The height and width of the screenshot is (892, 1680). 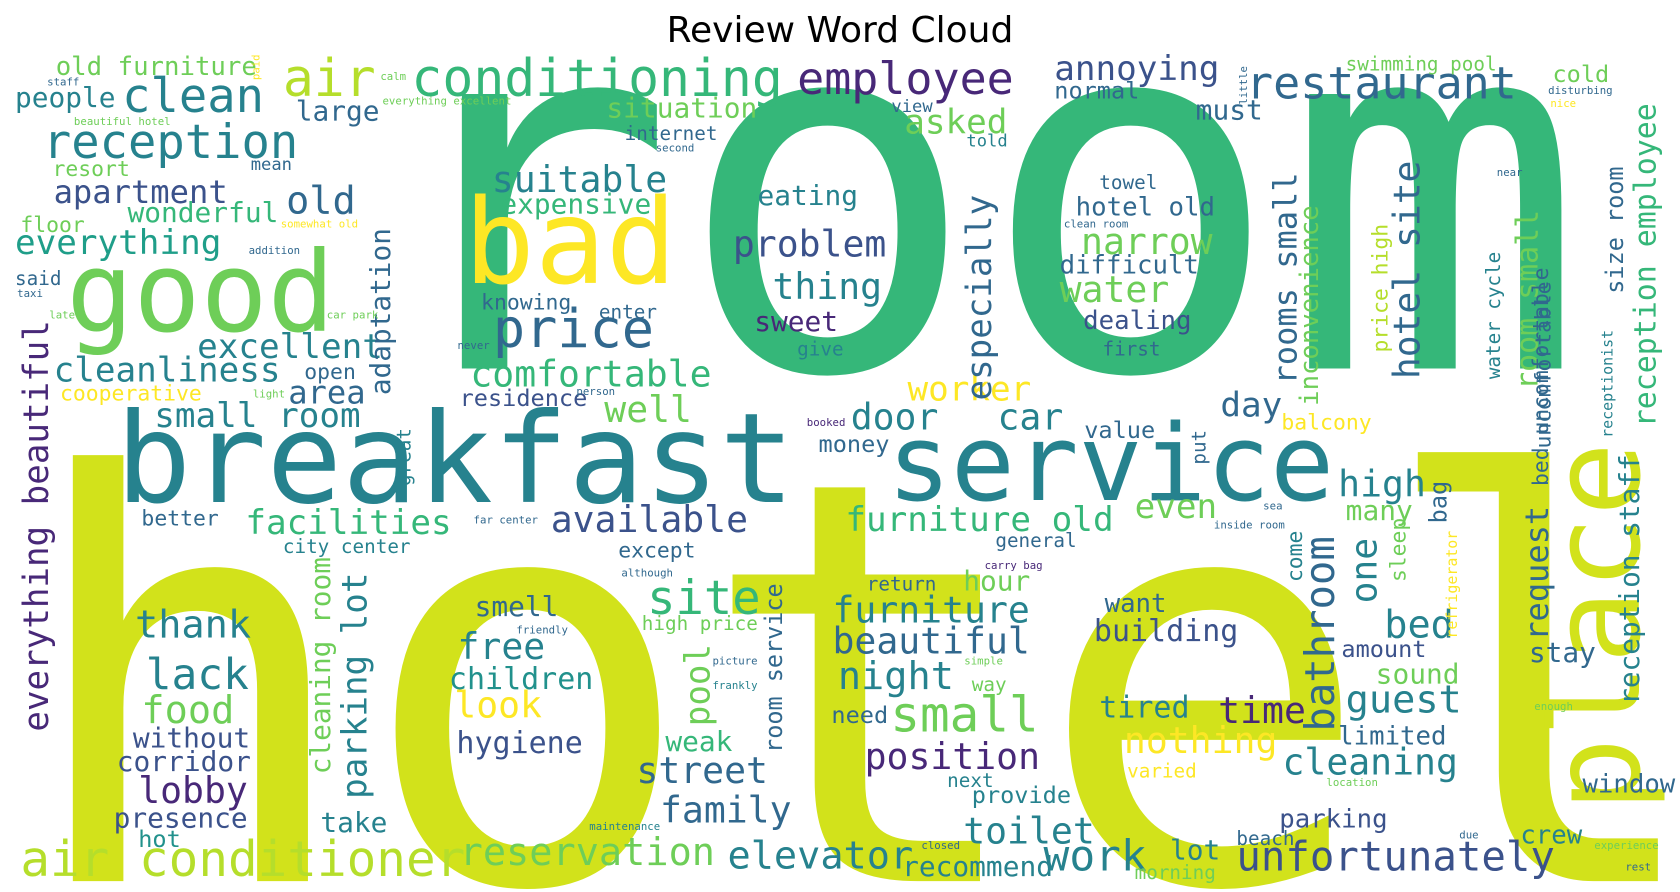 What do you see at coordinates (970, 780) in the screenshot?
I see `word: next` at bounding box center [970, 780].